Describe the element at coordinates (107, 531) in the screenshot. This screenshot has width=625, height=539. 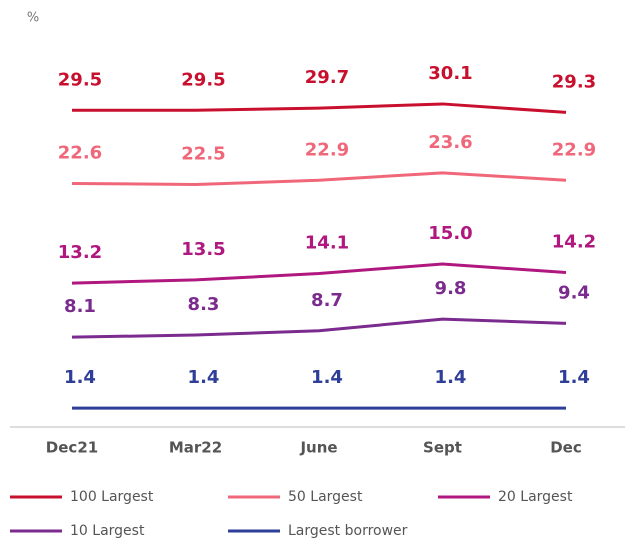
I see `legend-label: 10 Largest` at that location.